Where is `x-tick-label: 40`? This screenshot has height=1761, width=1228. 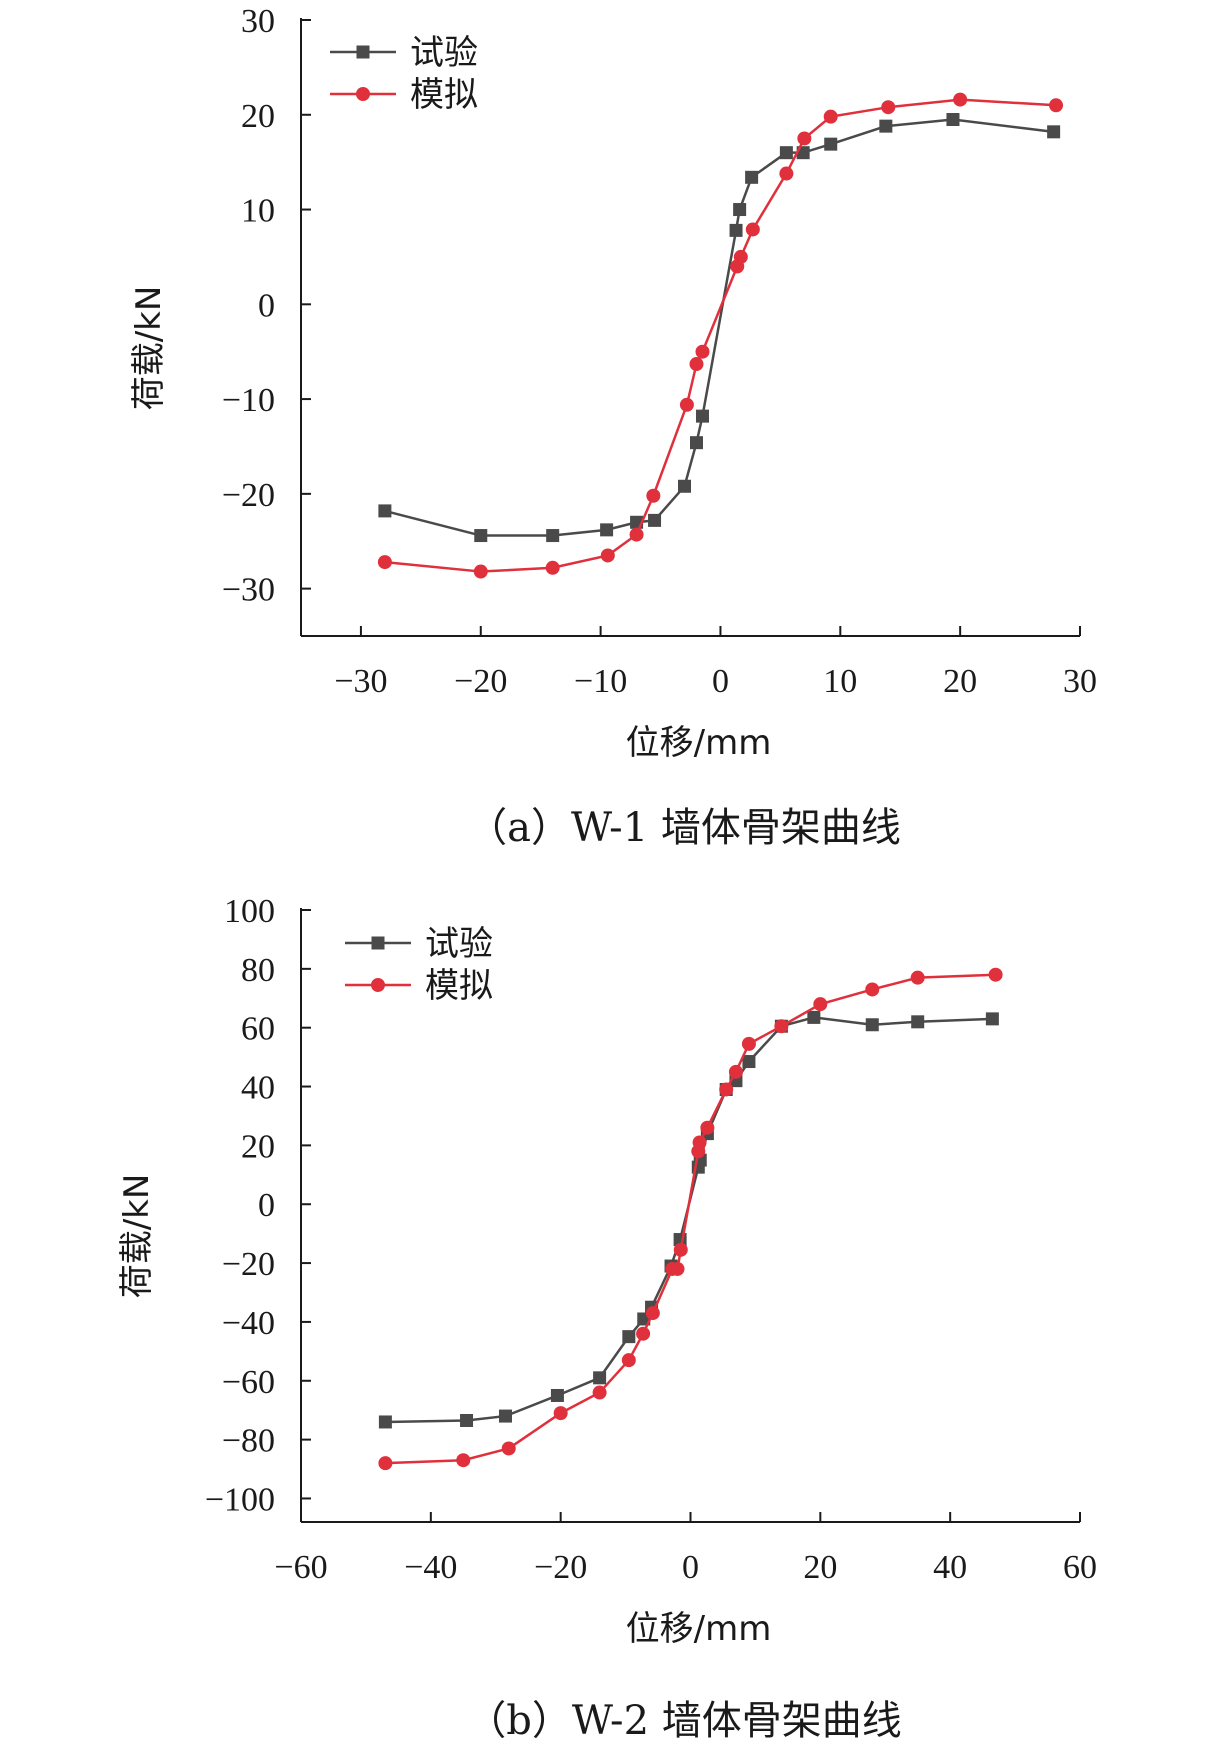 x-tick-label: 40 is located at coordinates (950, 1567).